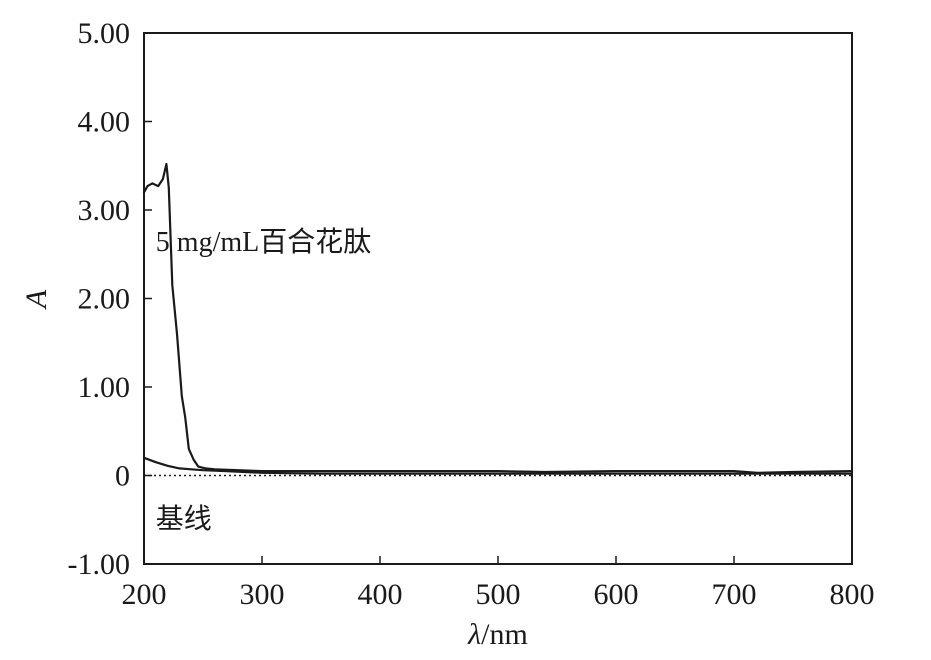 This screenshot has width=931, height=660. Describe the element at coordinates (616, 594) in the screenshot. I see `x-tick-label-4: 600` at that location.